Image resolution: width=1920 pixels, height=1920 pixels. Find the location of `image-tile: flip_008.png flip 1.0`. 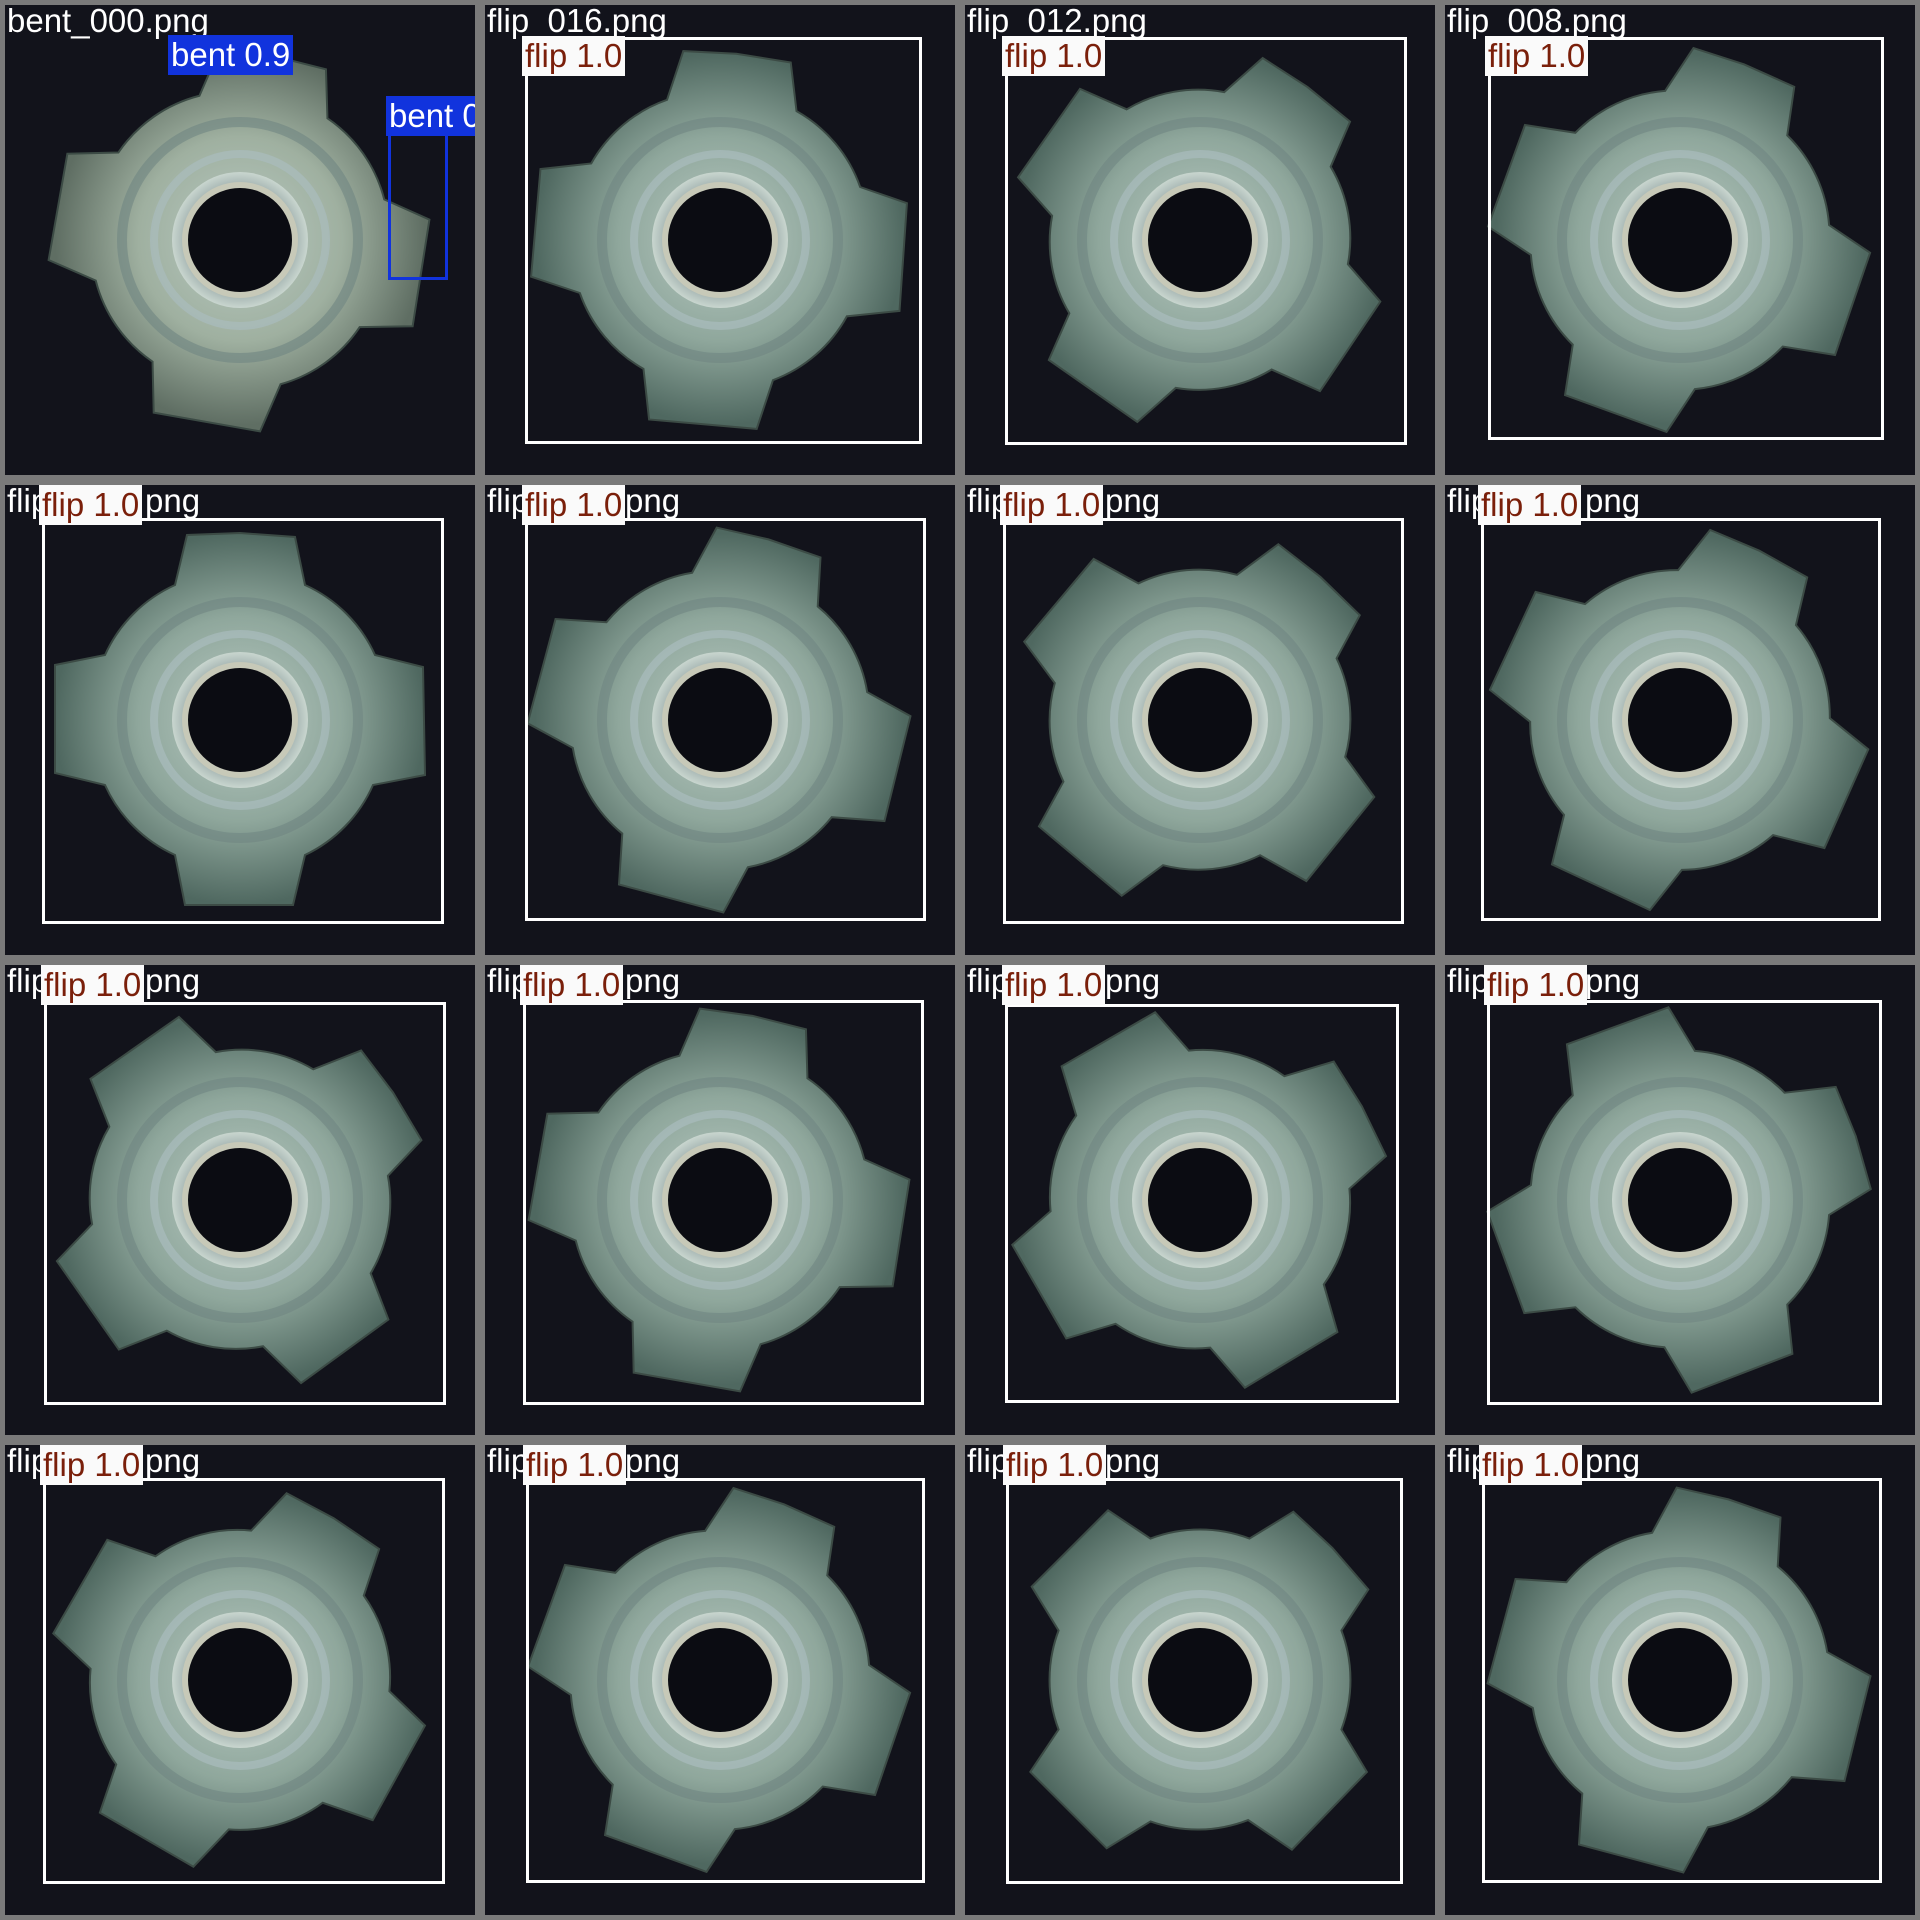

image-tile: flip_008.png flip 1.0 is located at coordinates (1680, 240).